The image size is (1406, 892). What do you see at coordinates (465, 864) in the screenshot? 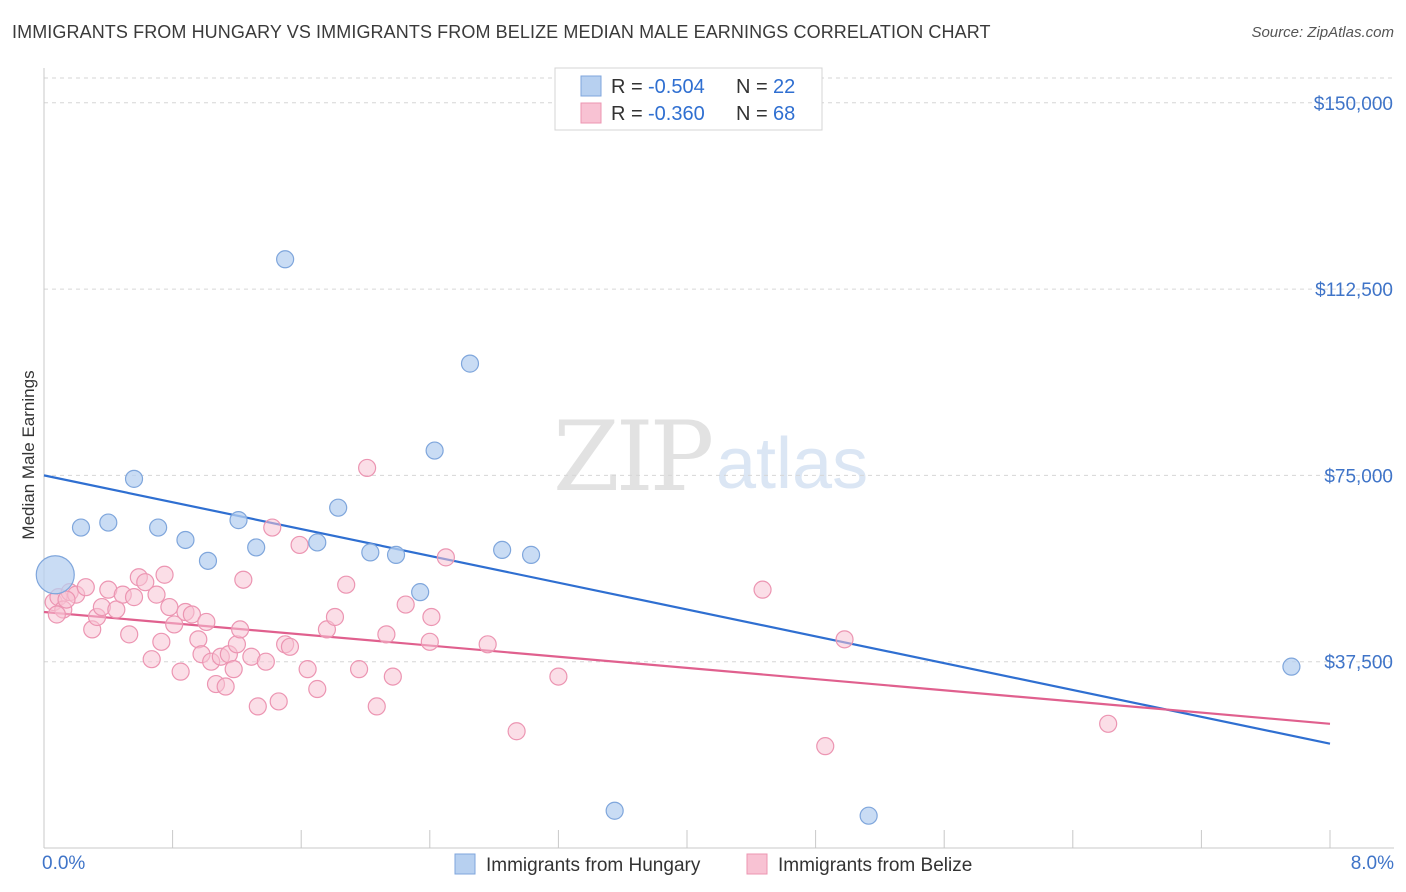
I see `series-legend-swatch-hungary` at bounding box center [465, 864].